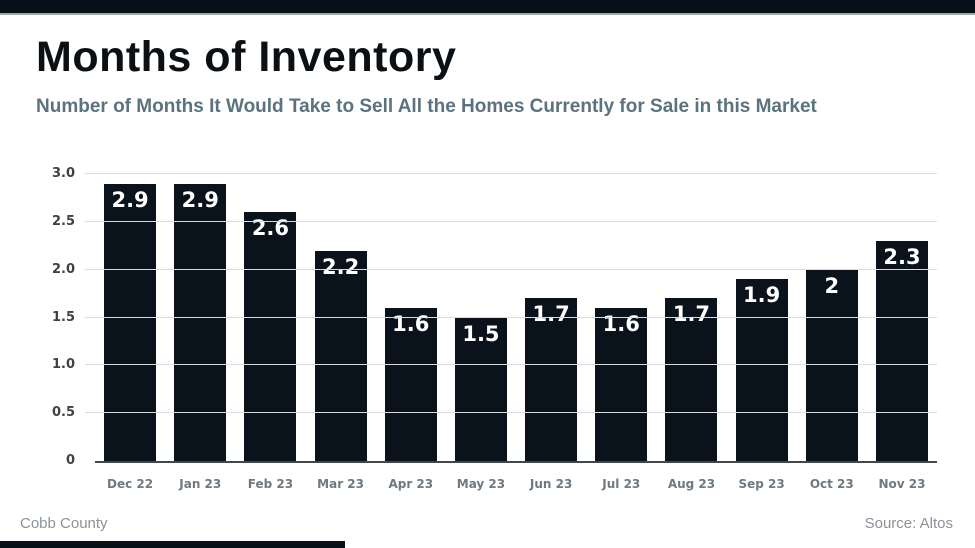 The width and height of the screenshot is (975, 548). What do you see at coordinates (831, 484) in the screenshot?
I see `x-tick-label: Oct 23` at bounding box center [831, 484].